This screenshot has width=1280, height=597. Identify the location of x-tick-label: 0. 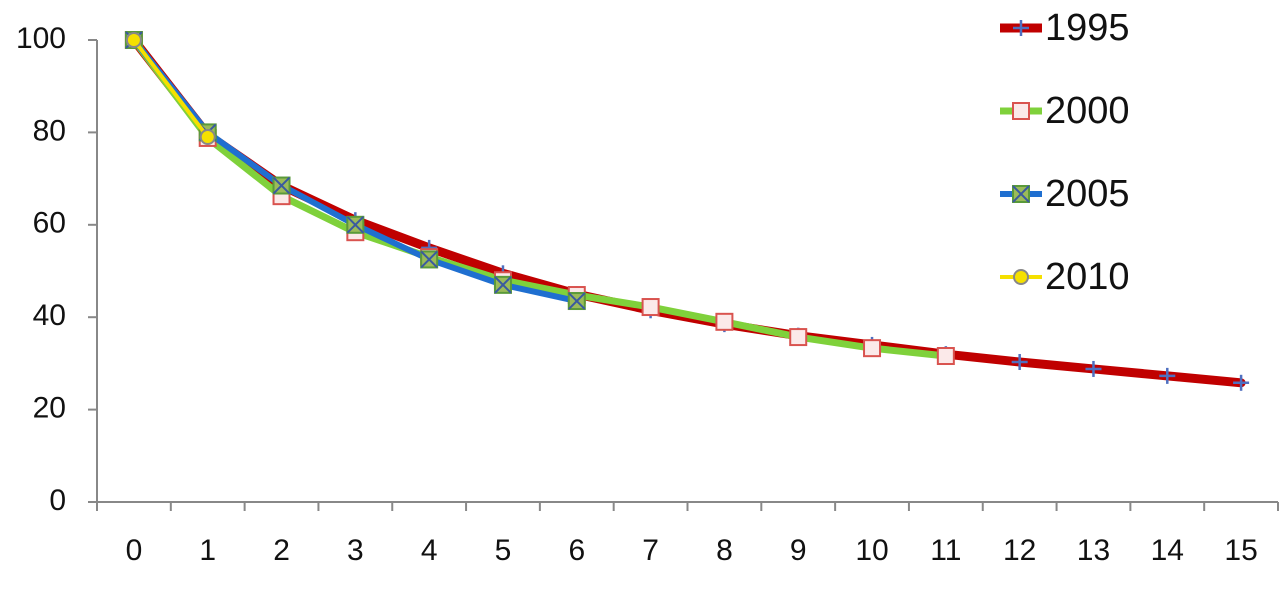
(134, 550).